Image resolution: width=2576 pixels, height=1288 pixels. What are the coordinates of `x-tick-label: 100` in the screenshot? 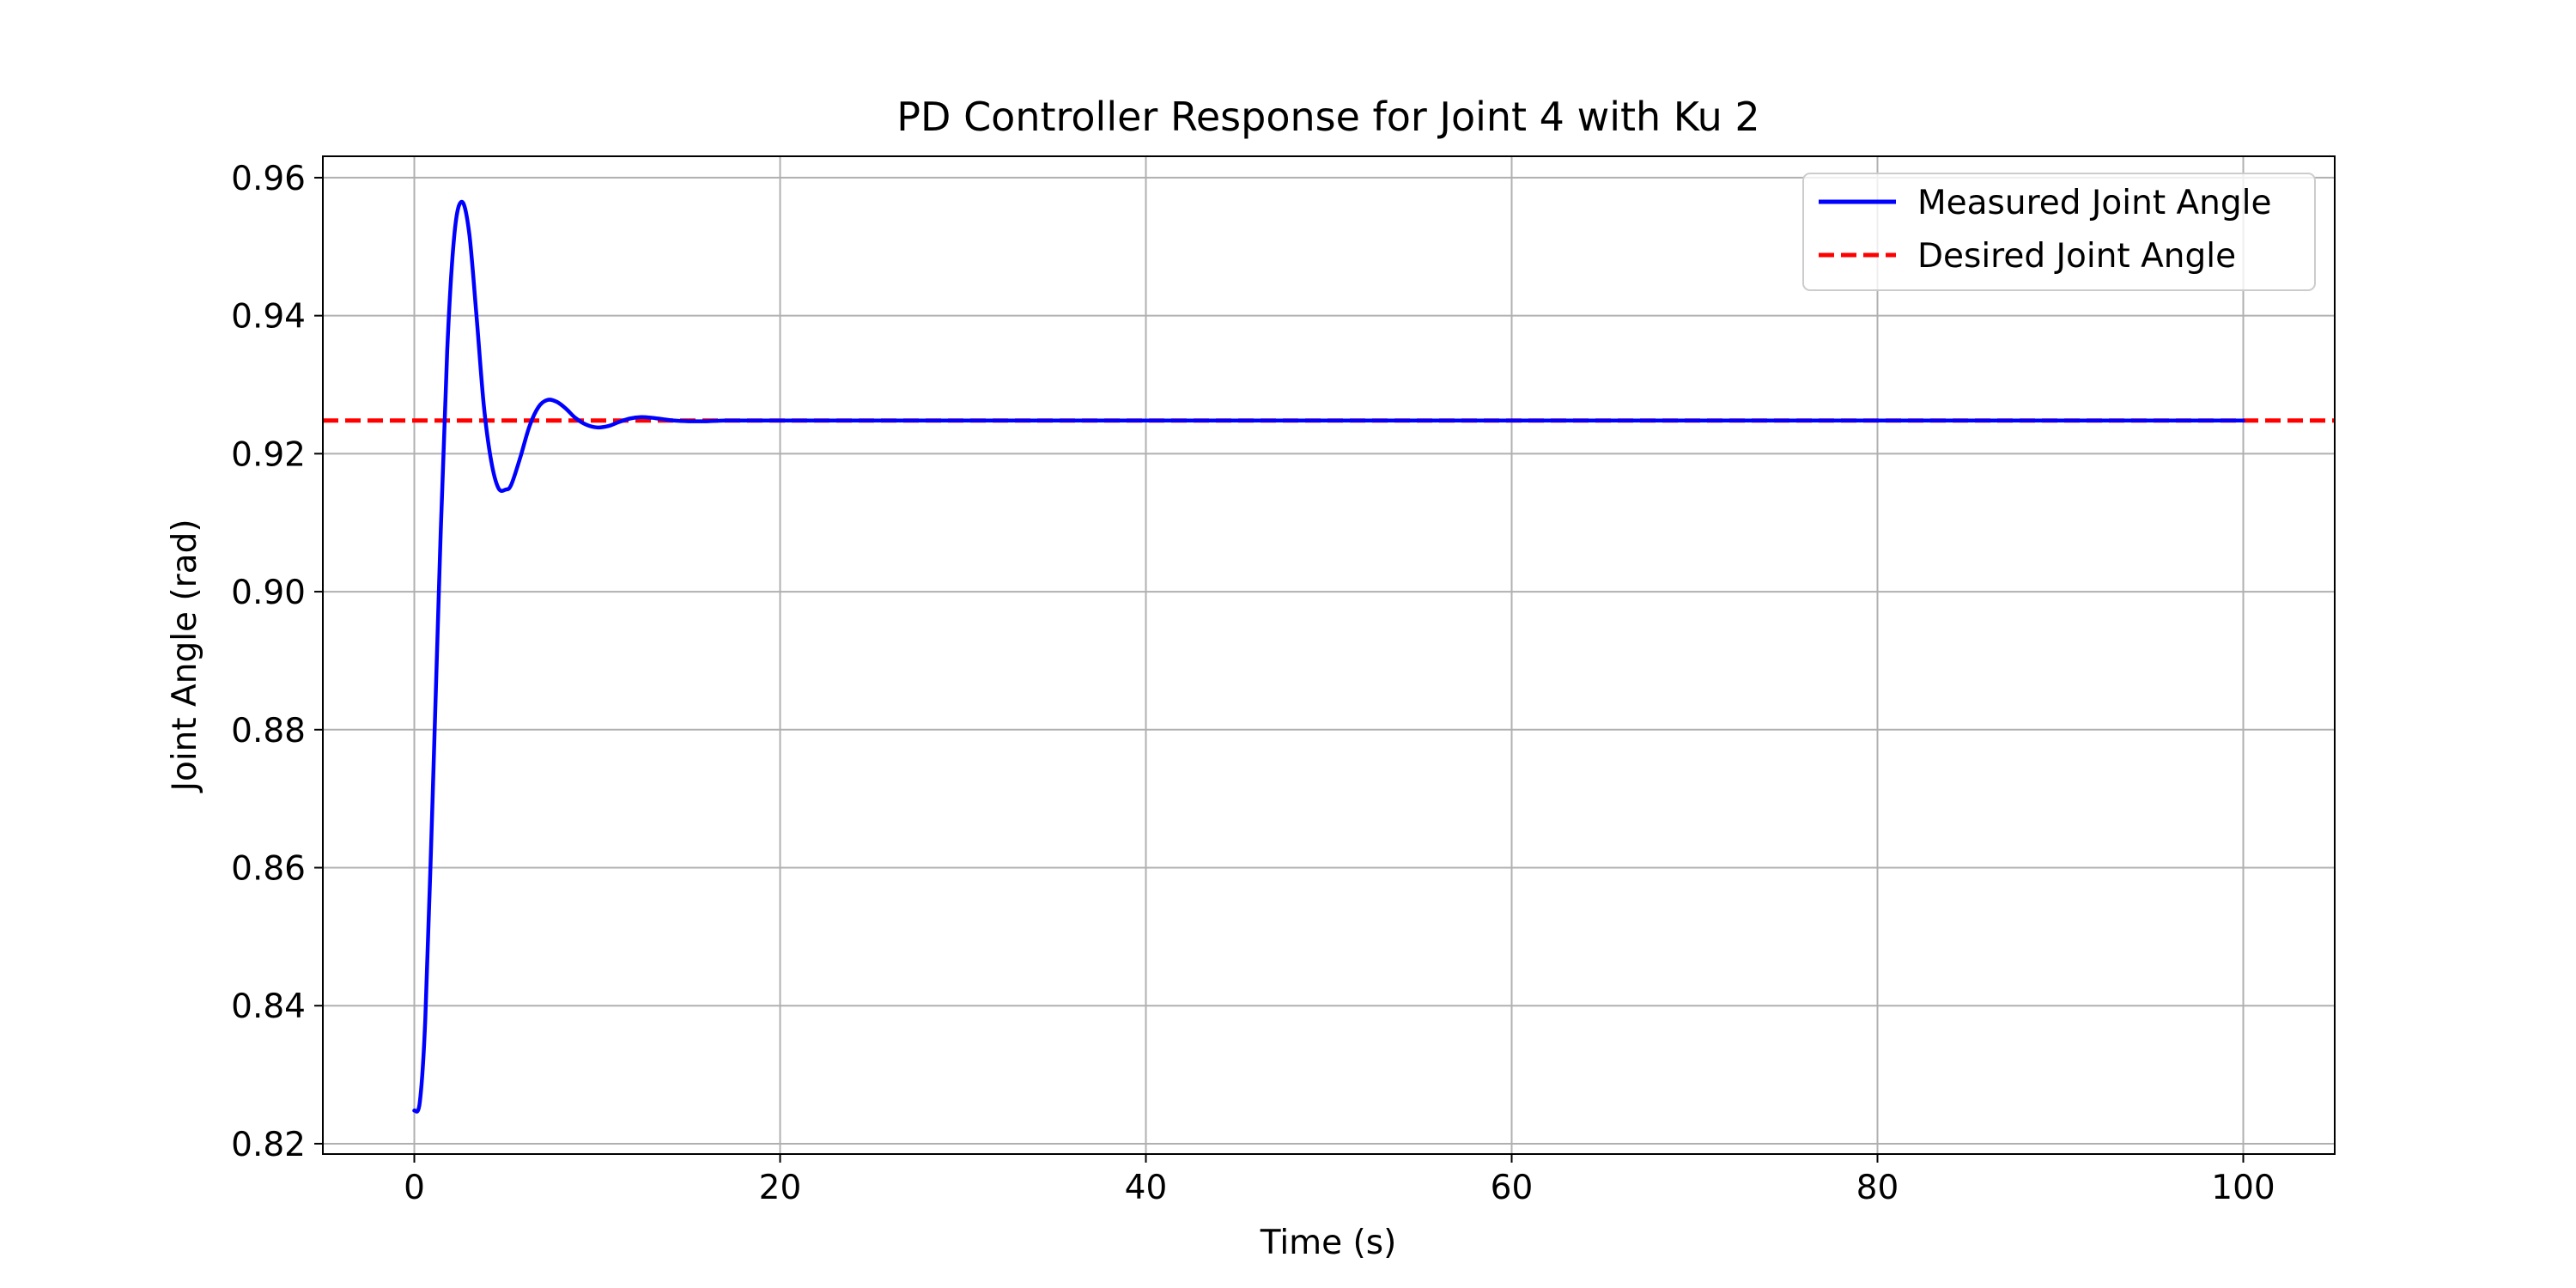 It's located at (2243, 1188).